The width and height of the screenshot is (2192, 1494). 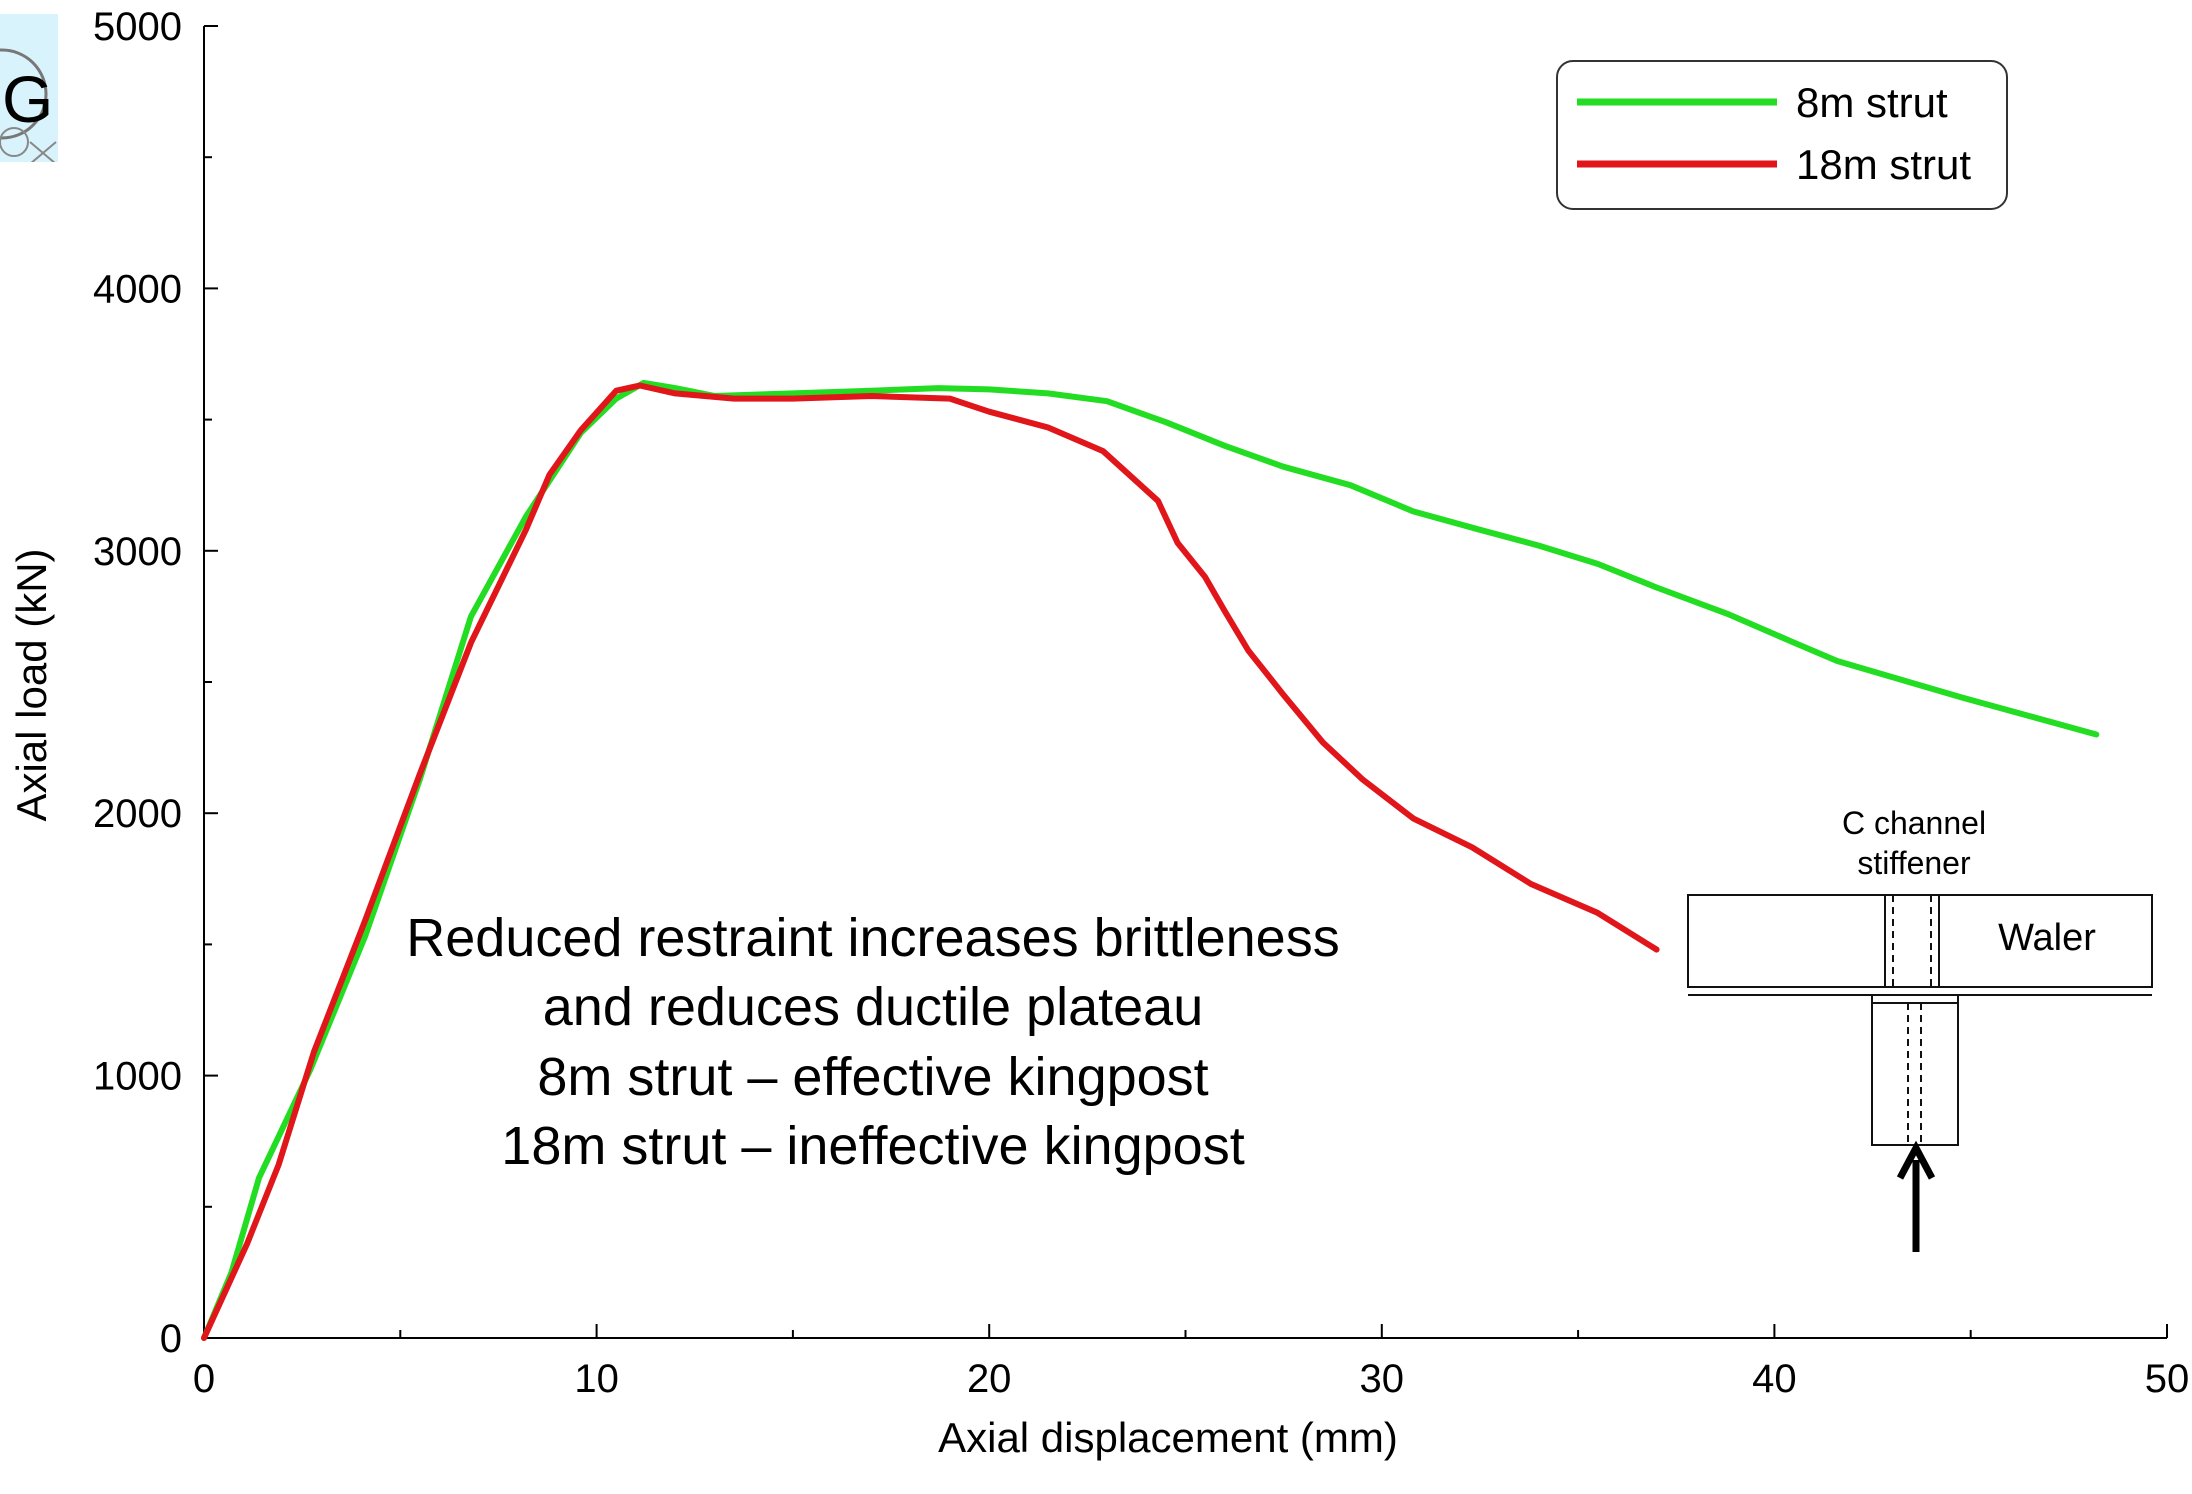 What do you see at coordinates (171, 1339) in the screenshot?
I see `y-tick-label: 0` at bounding box center [171, 1339].